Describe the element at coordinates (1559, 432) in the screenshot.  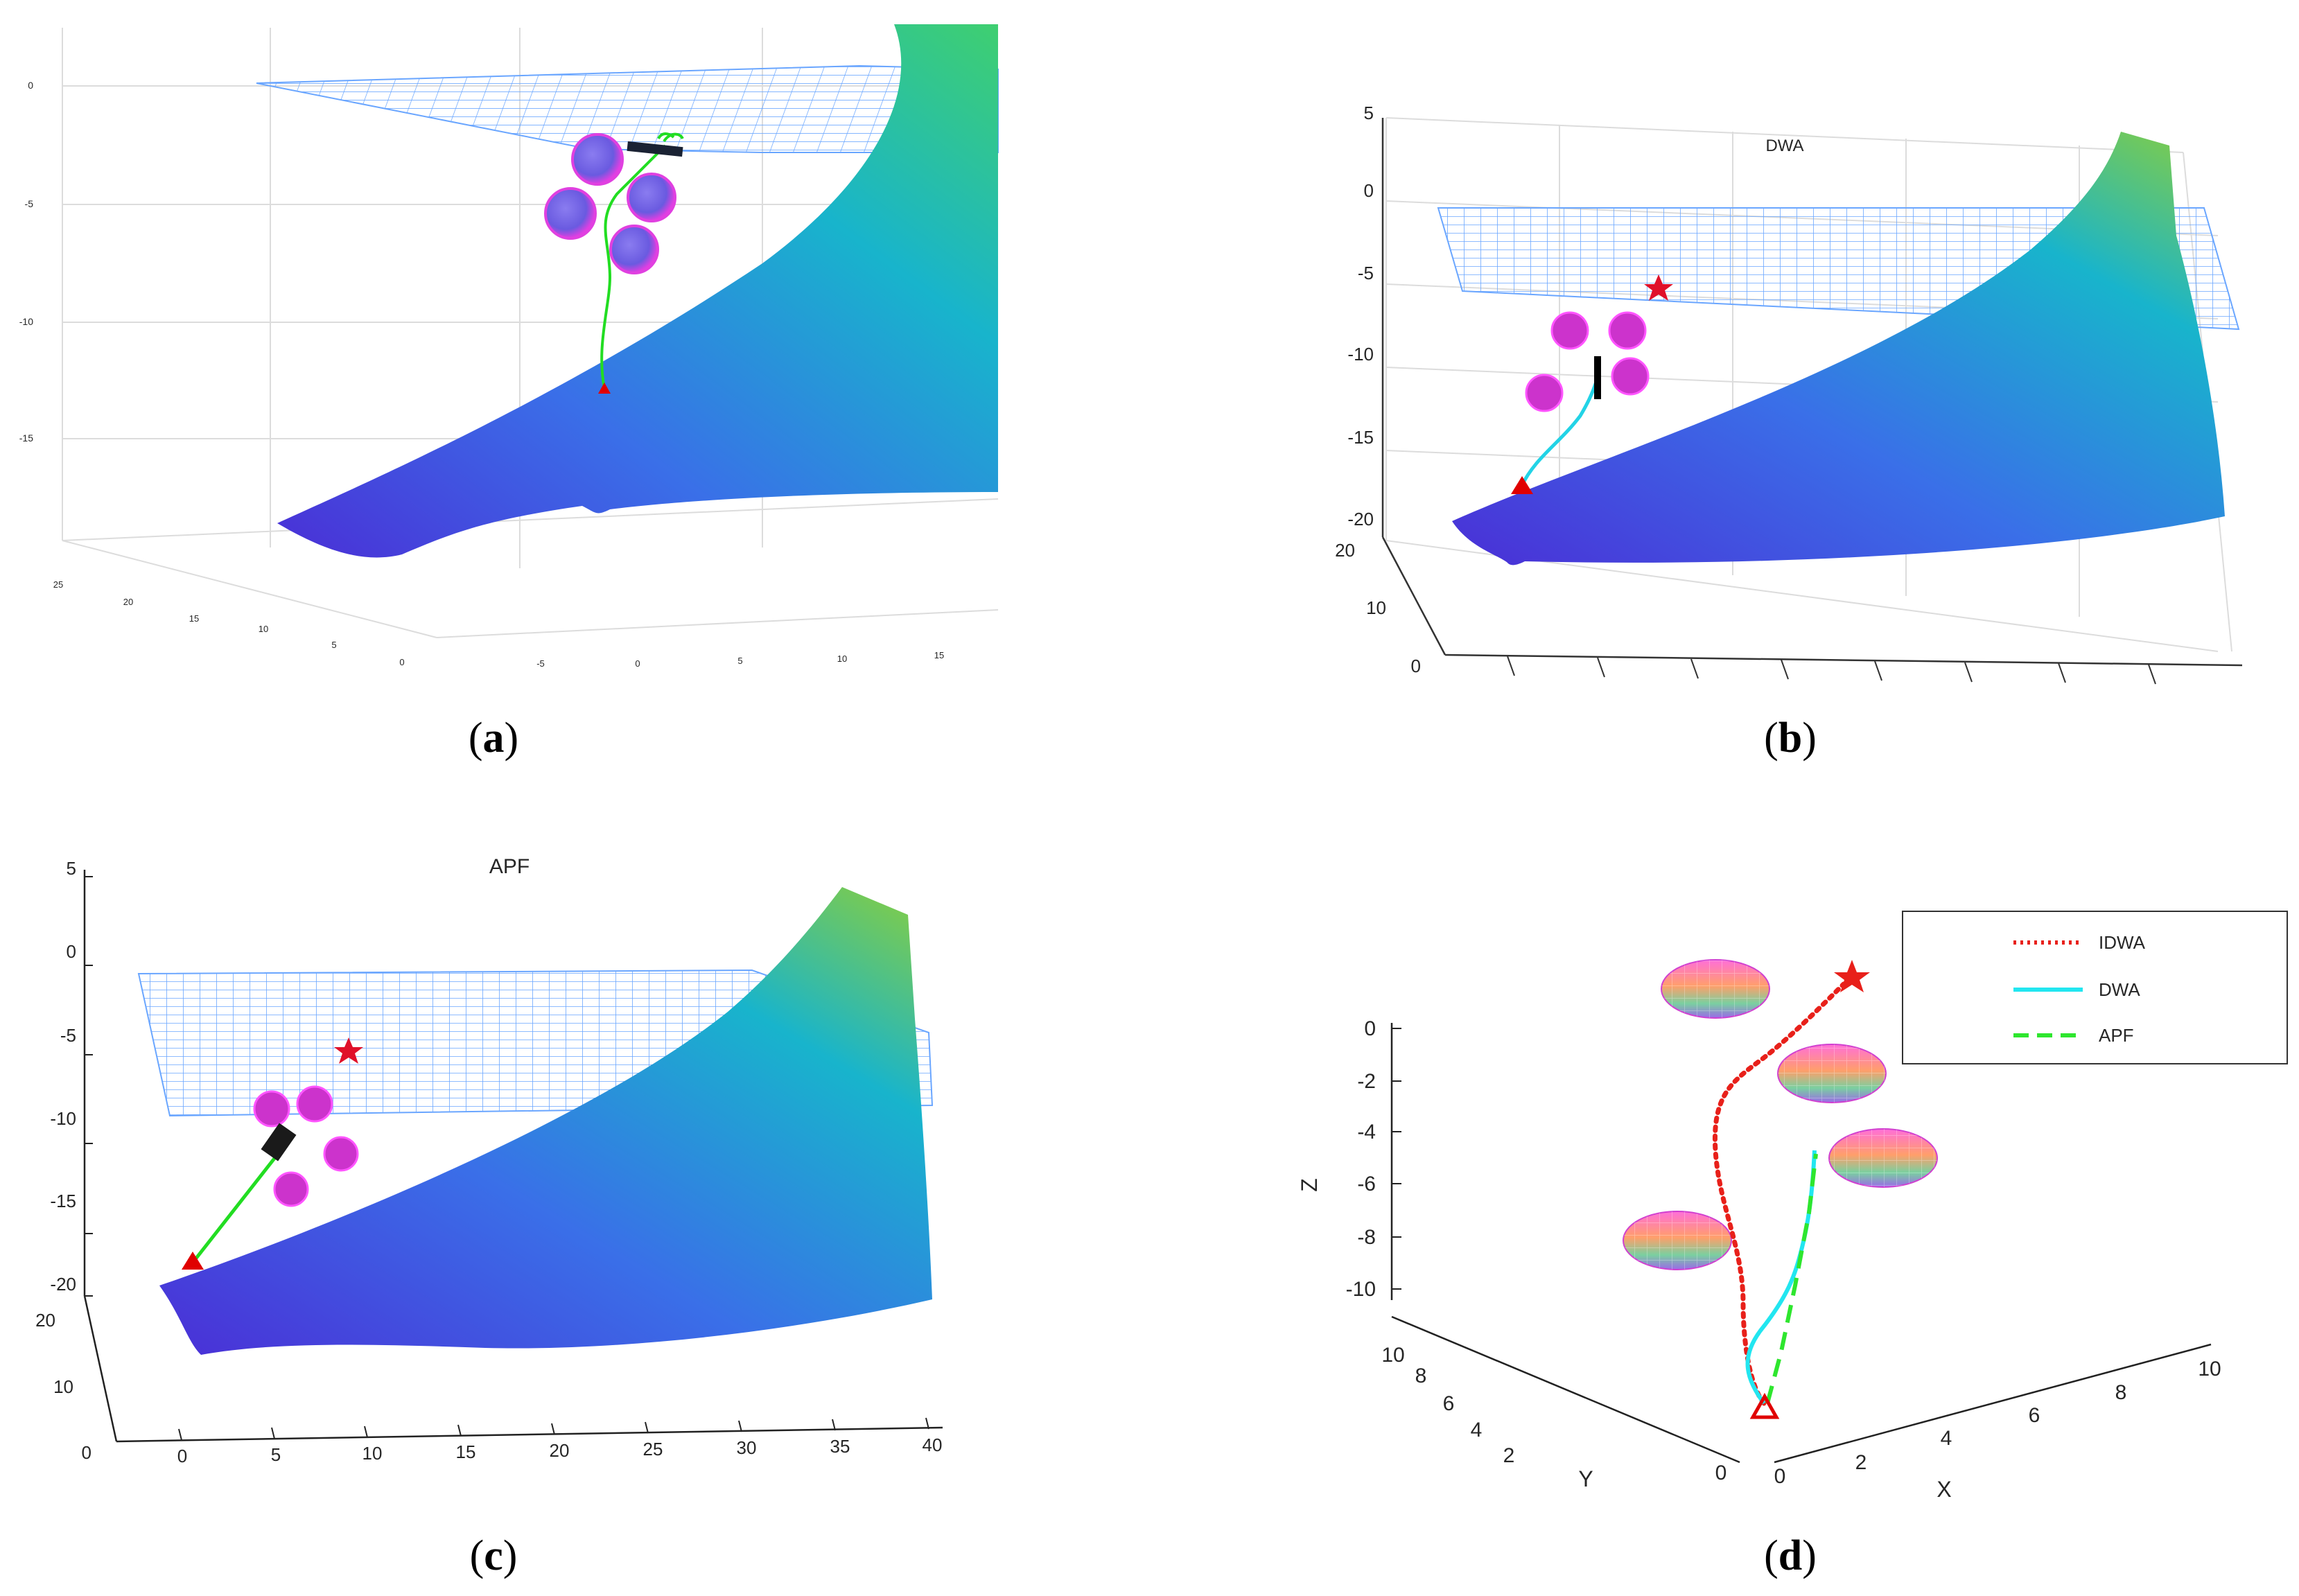
I see `panel-b-path` at that location.